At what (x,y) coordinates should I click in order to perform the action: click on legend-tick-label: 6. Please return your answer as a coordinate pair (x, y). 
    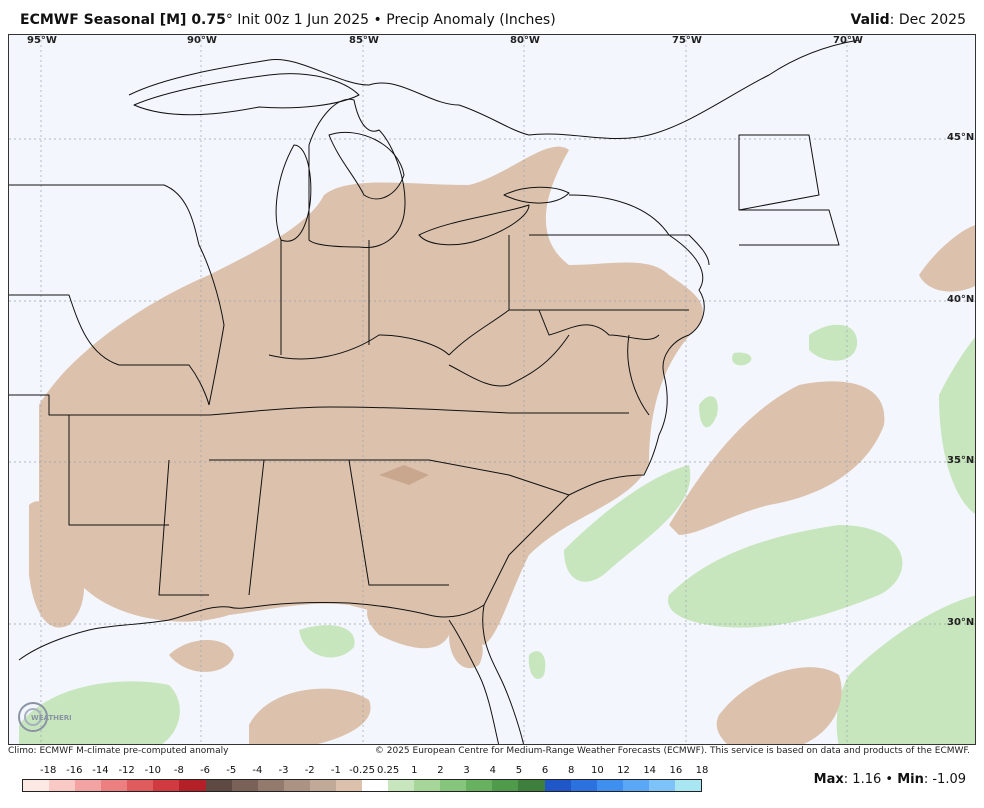
    Looking at the image, I should click on (545, 770).